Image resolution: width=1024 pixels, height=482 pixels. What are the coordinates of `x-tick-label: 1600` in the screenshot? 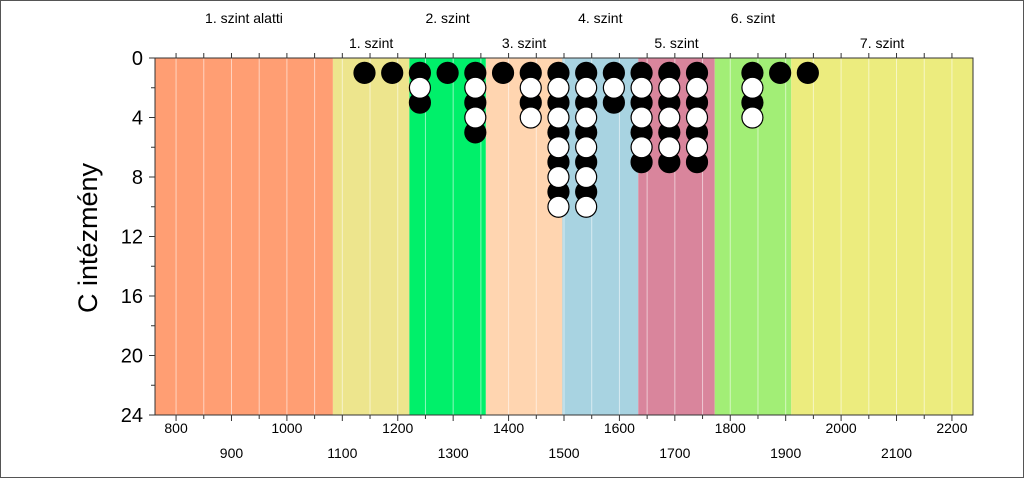 It's located at (619, 428).